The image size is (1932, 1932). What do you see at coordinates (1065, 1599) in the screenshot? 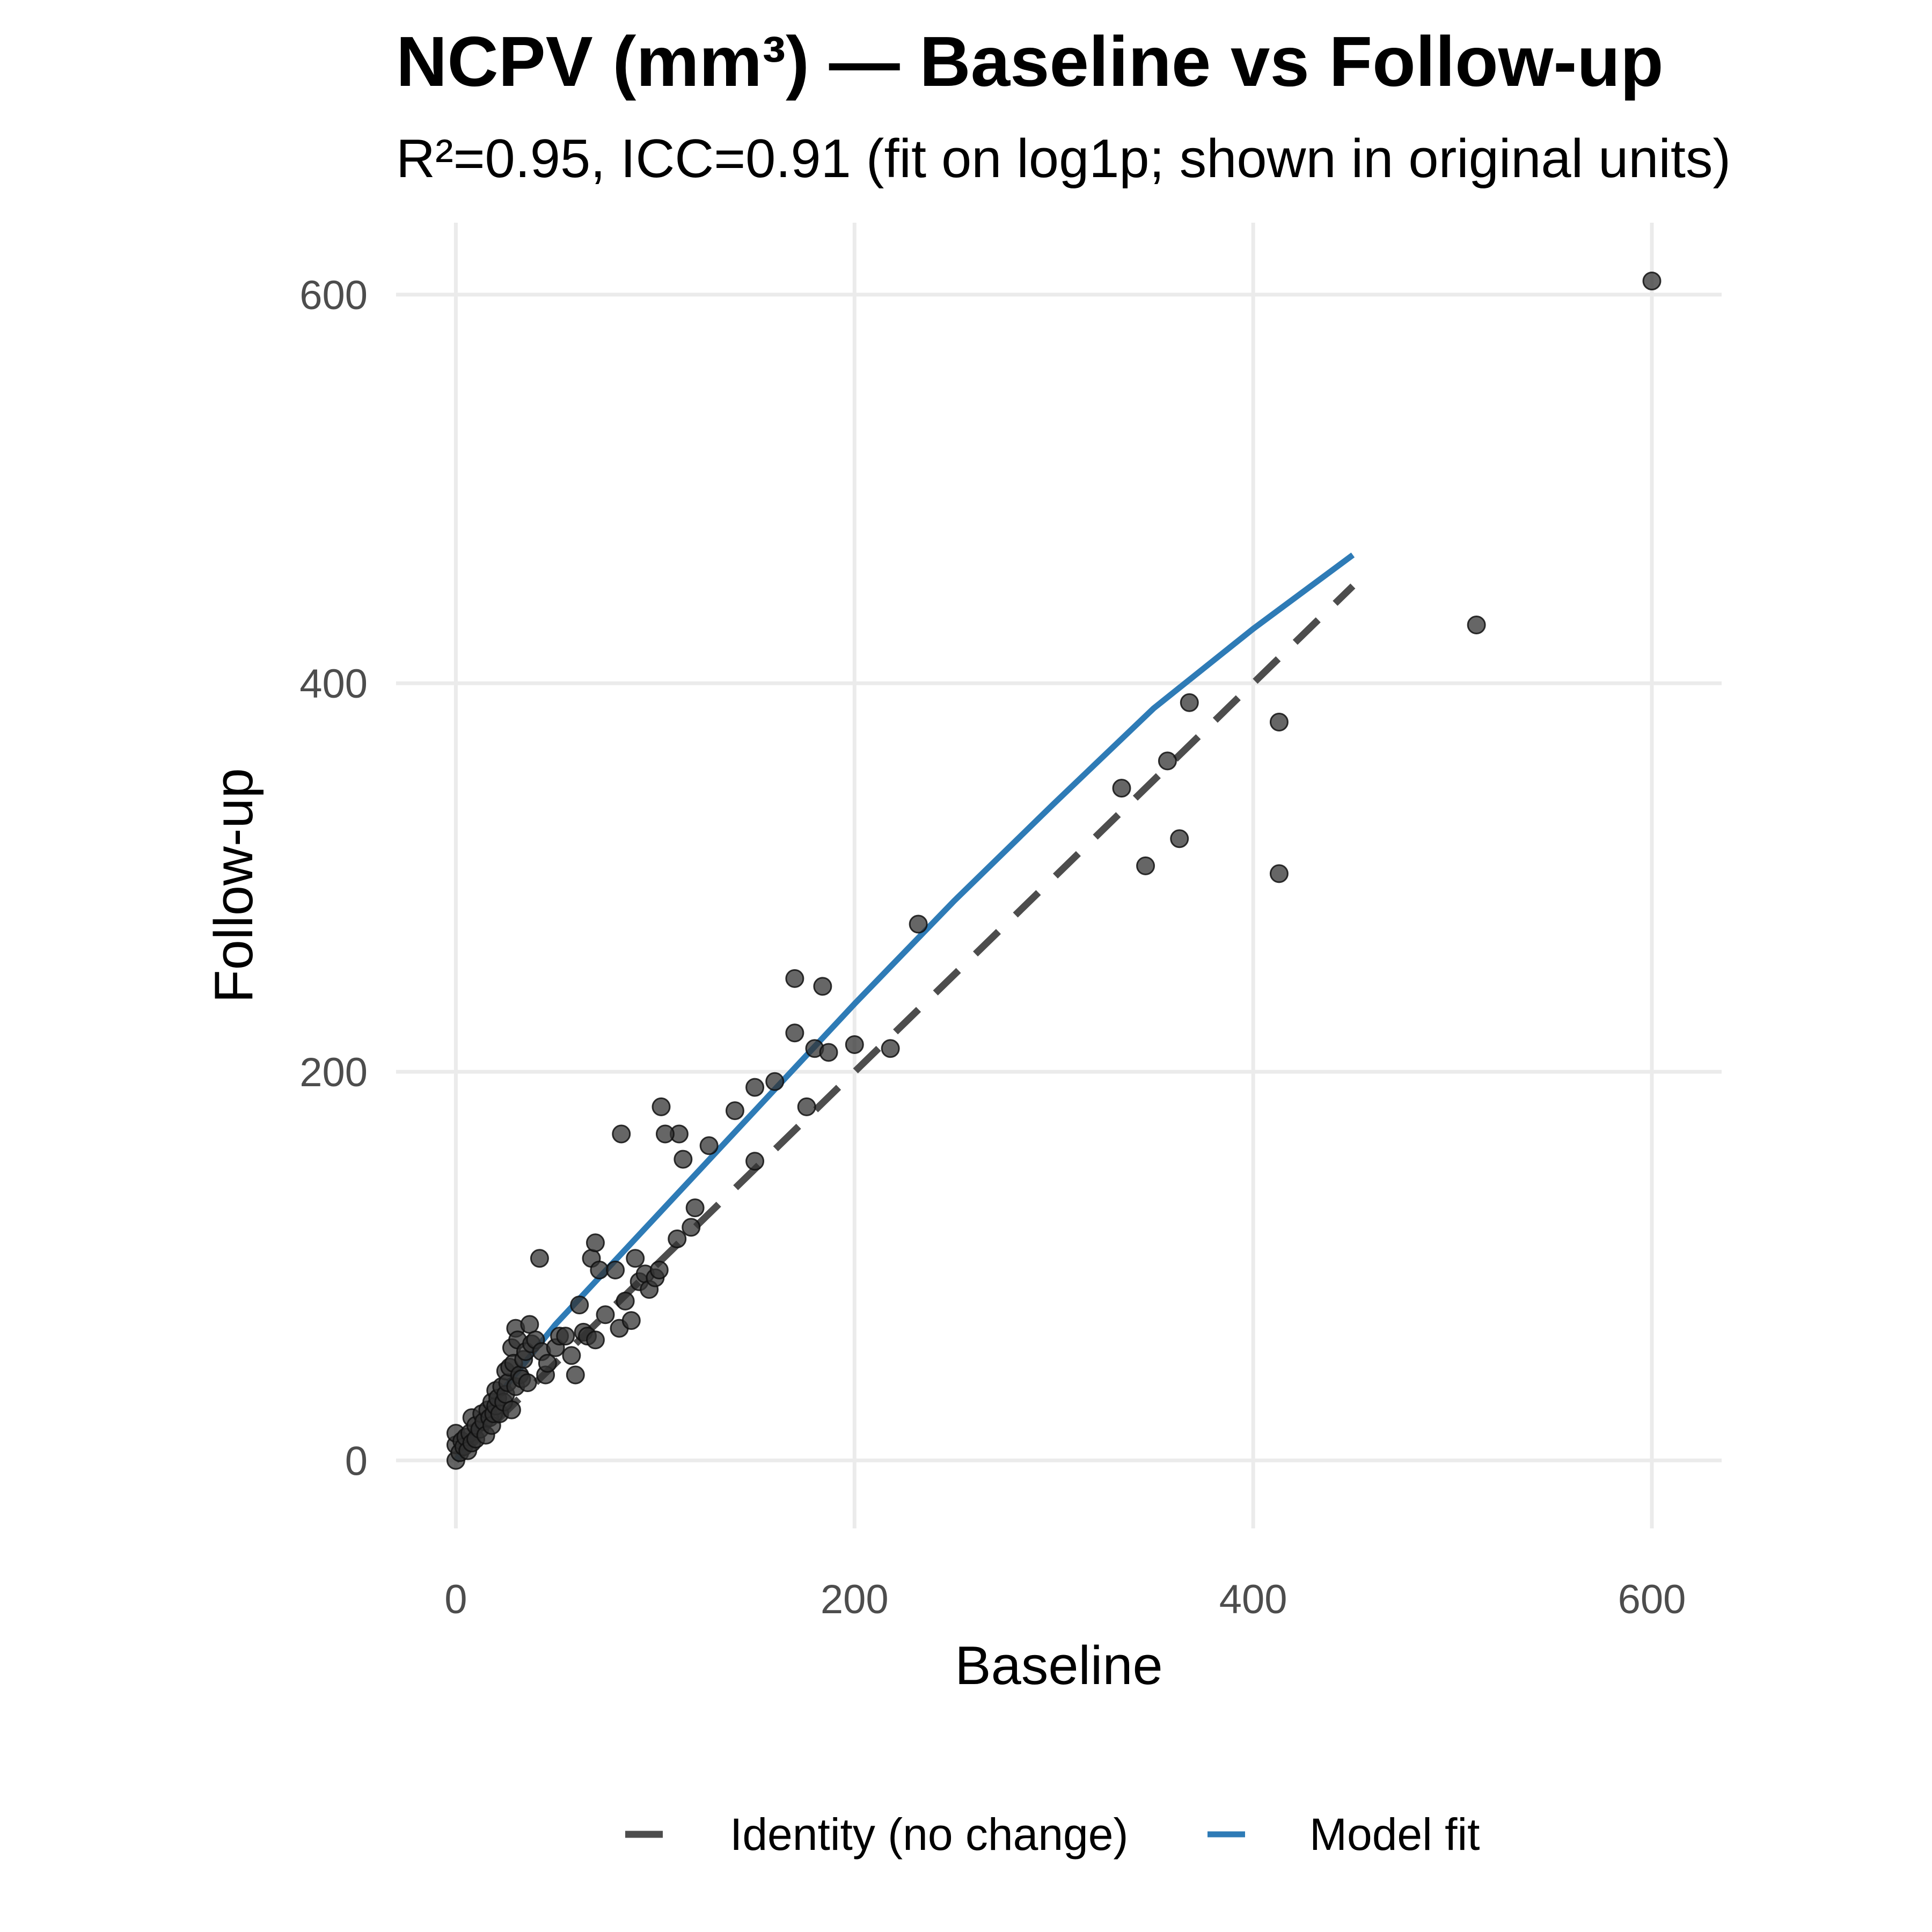
I see `x-axis-ticks: 0 200 400 600` at bounding box center [1065, 1599].